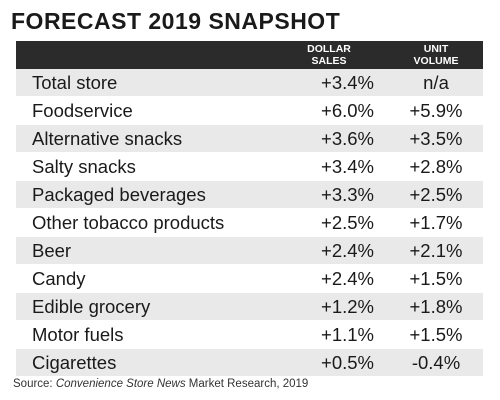 Image resolution: width=500 pixels, height=400 pixels. What do you see at coordinates (347, 110) in the screenshot?
I see `dollar-sales-value: +6.0%` at bounding box center [347, 110].